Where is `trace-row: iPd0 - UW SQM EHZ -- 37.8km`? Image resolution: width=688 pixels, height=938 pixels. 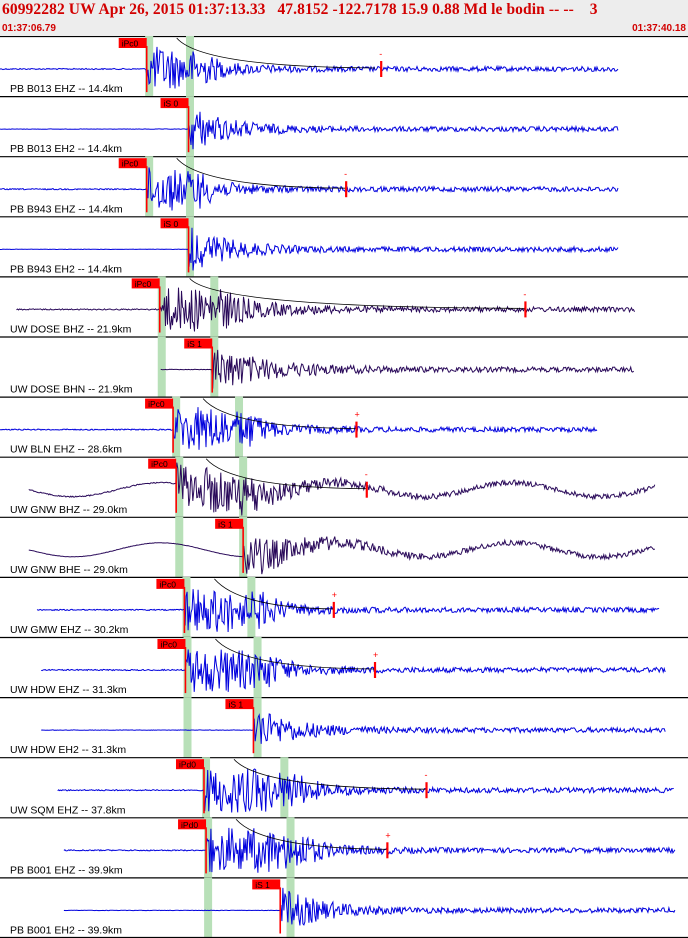
trace-row: iPd0 - UW SQM EHZ -- 37.8km is located at coordinates (344, 787).